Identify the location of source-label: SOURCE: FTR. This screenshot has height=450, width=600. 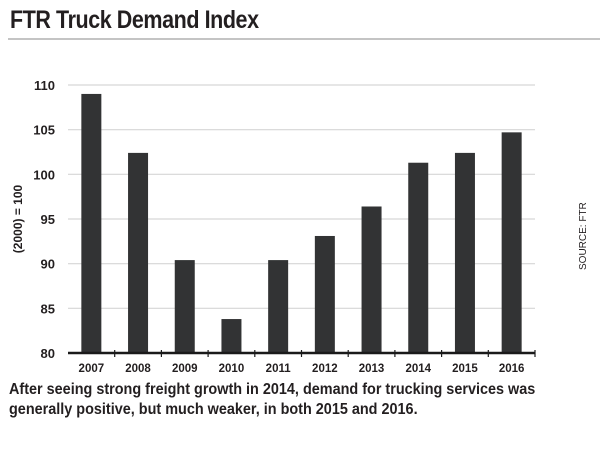
(583, 236).